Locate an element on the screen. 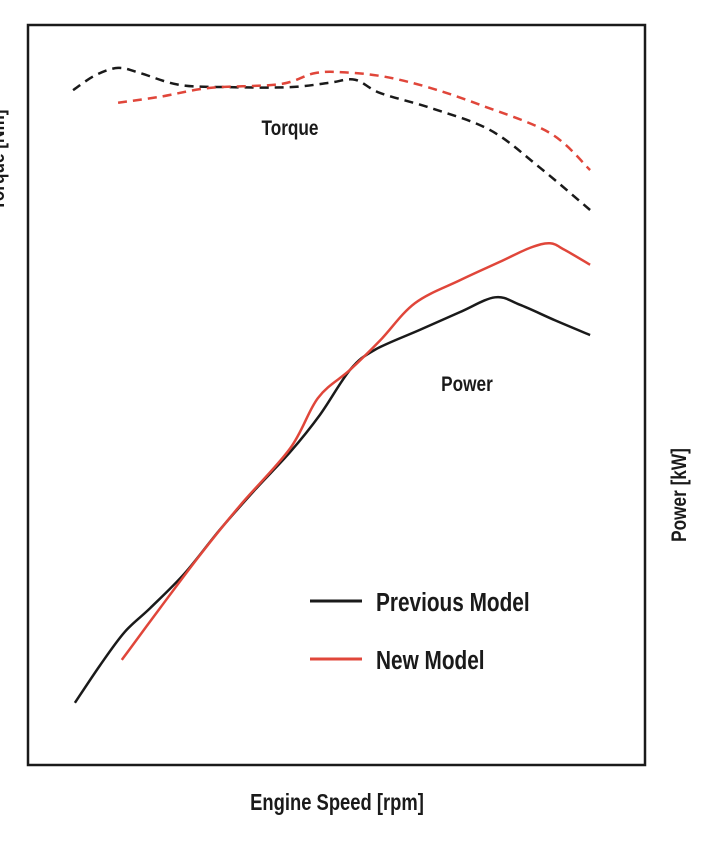  series-line-new-model-torque is located at coordinates (354, 120).